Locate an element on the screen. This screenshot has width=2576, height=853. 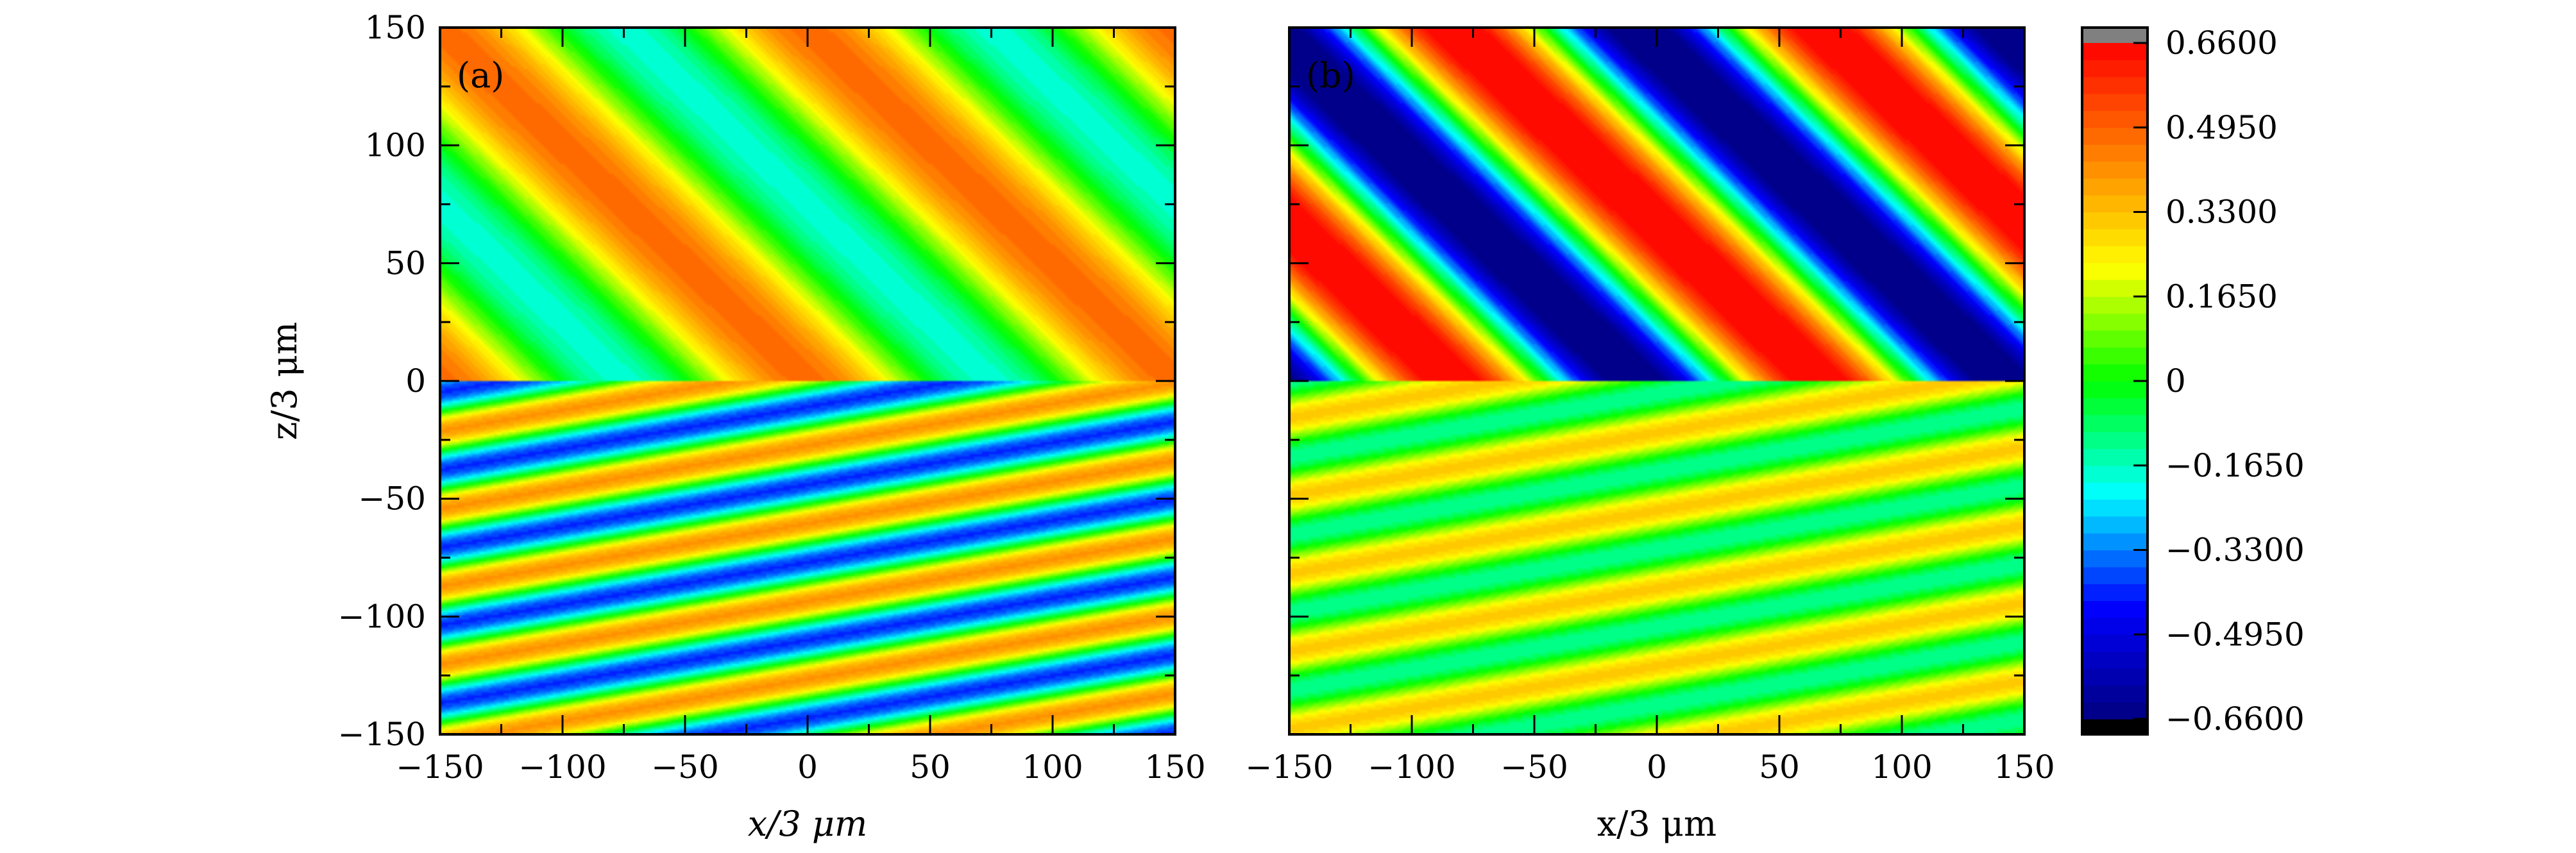
y-tick-label: 0 is located at coordinates (415, 381).